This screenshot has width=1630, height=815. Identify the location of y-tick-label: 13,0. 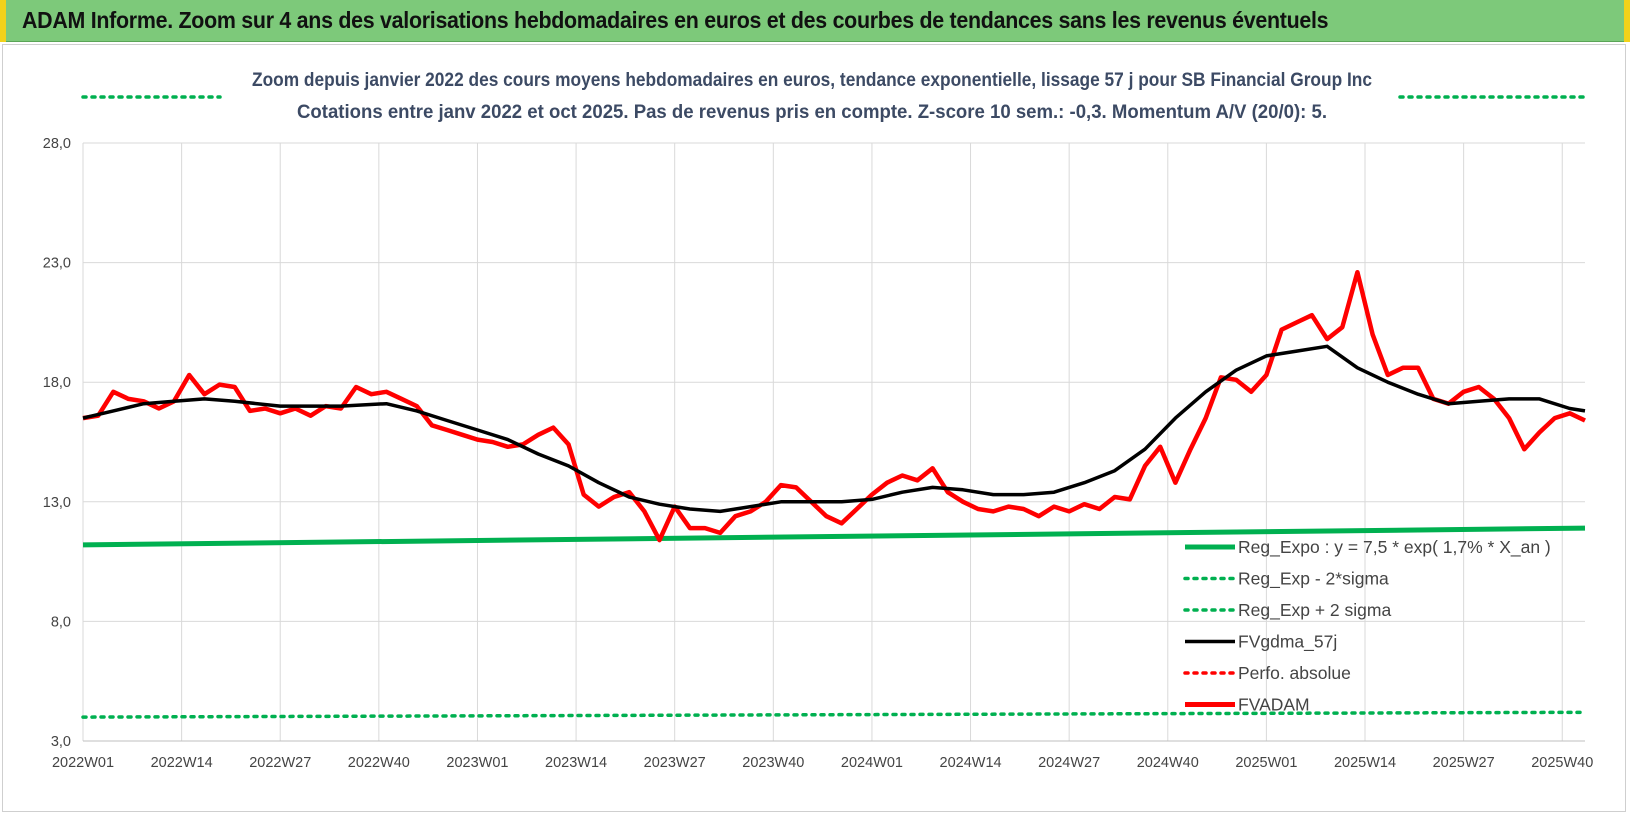
(57, 503).